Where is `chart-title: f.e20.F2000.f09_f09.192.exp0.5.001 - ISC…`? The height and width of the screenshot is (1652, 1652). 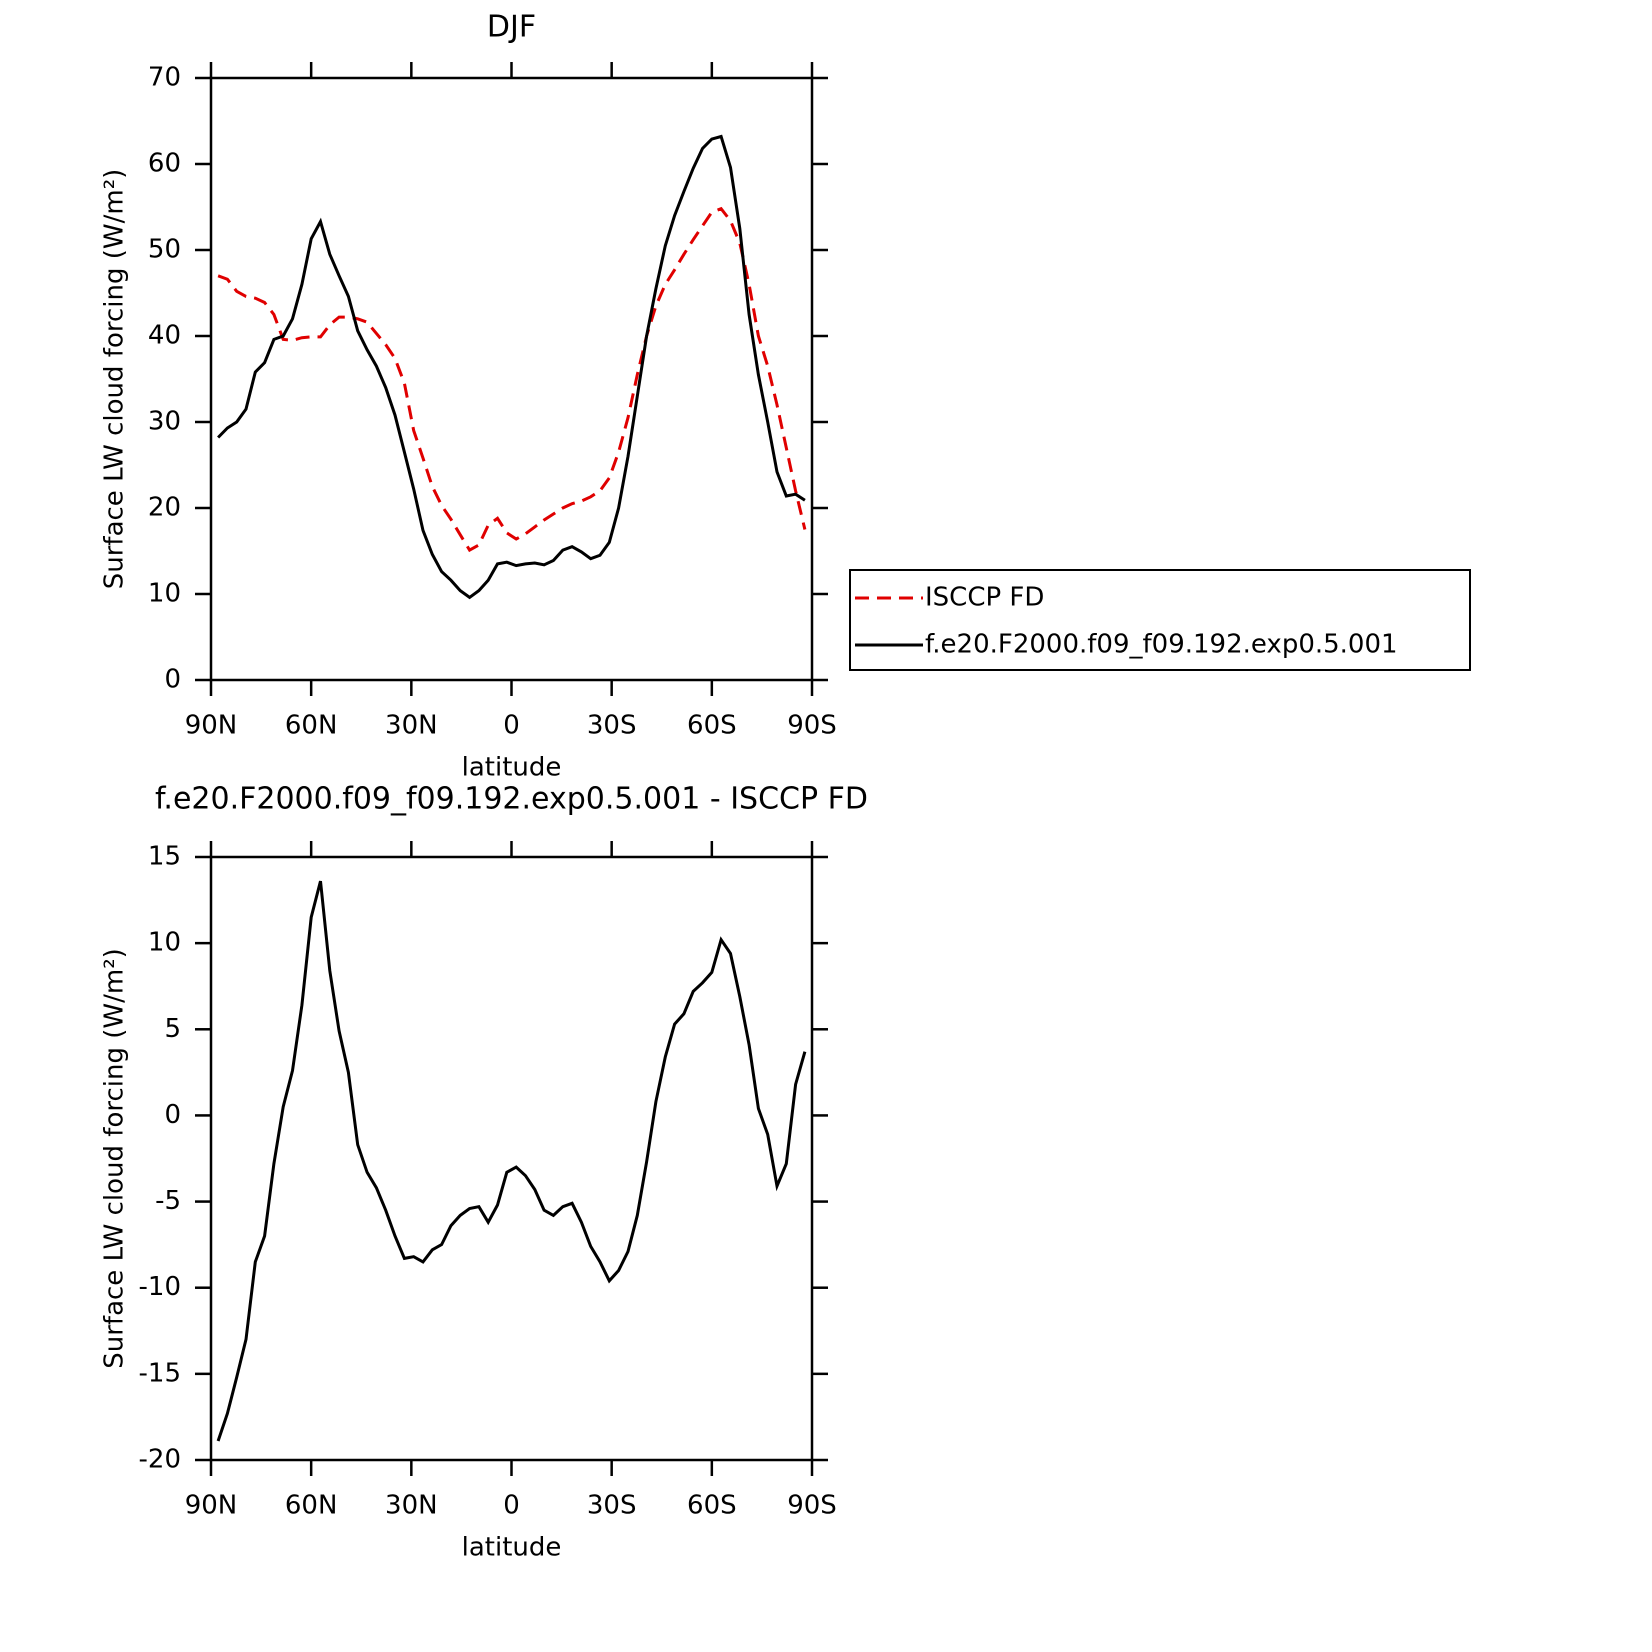 chart-title: f.e20.F2000.f09_f09.192.exp0.5.001 - ISC… is located at coordinates (511, 799).